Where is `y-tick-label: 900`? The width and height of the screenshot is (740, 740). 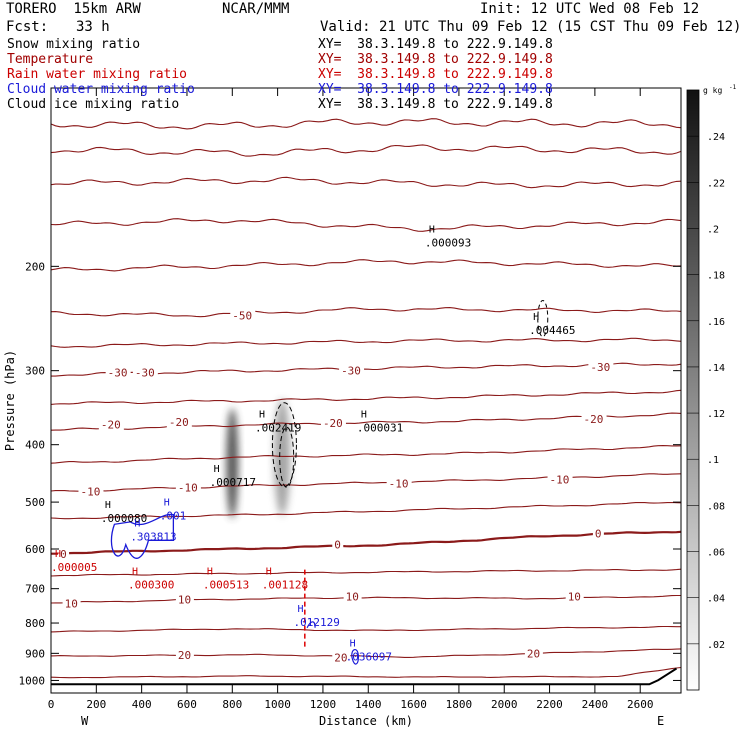
y-tick-label: 900 is located at coordinates (35, 653).